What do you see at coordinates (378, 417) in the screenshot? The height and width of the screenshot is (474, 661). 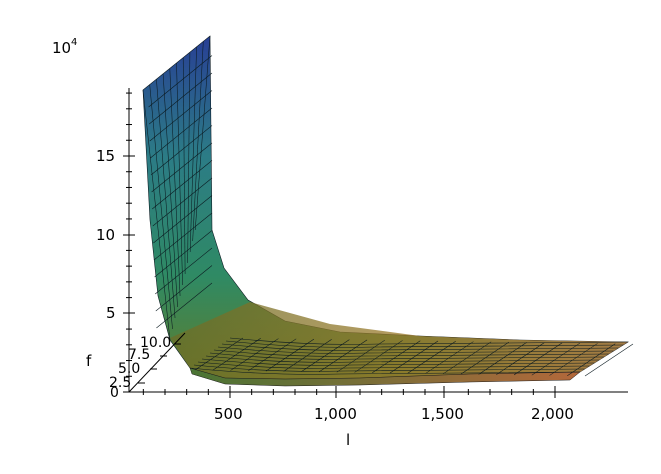 I see `x-axis: 500 1,000 1,500 2,000 l` at bounding box center [378, 417].